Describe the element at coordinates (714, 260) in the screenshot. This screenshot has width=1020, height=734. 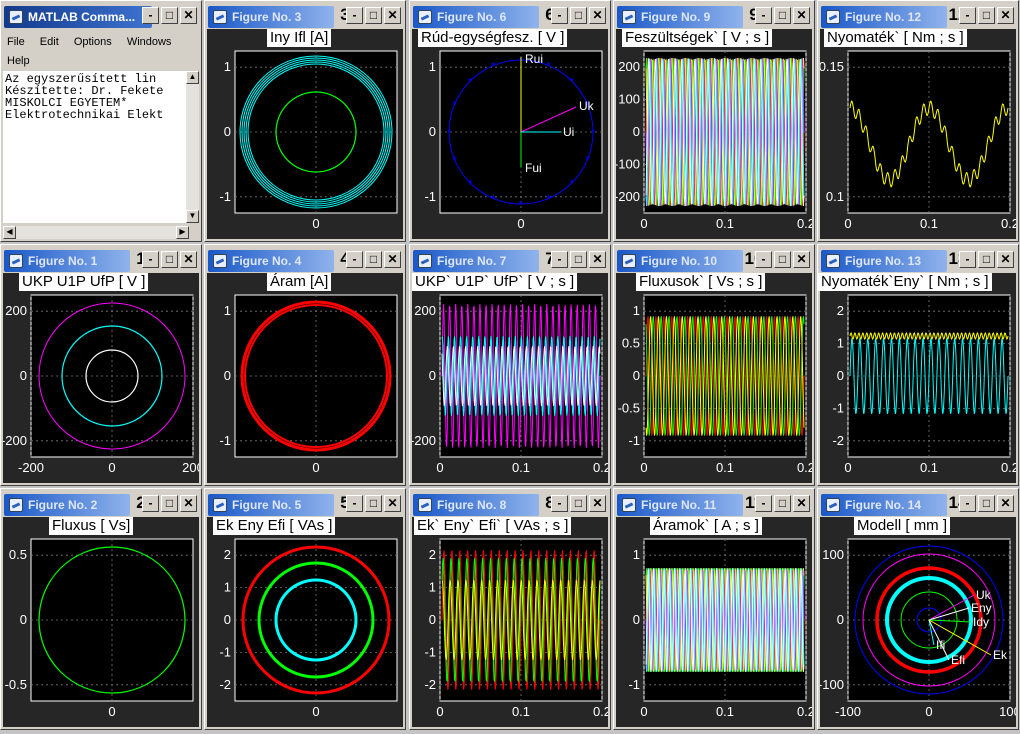
I see `title-bar: Figure No. 10 10 - □ ✕` at that location.